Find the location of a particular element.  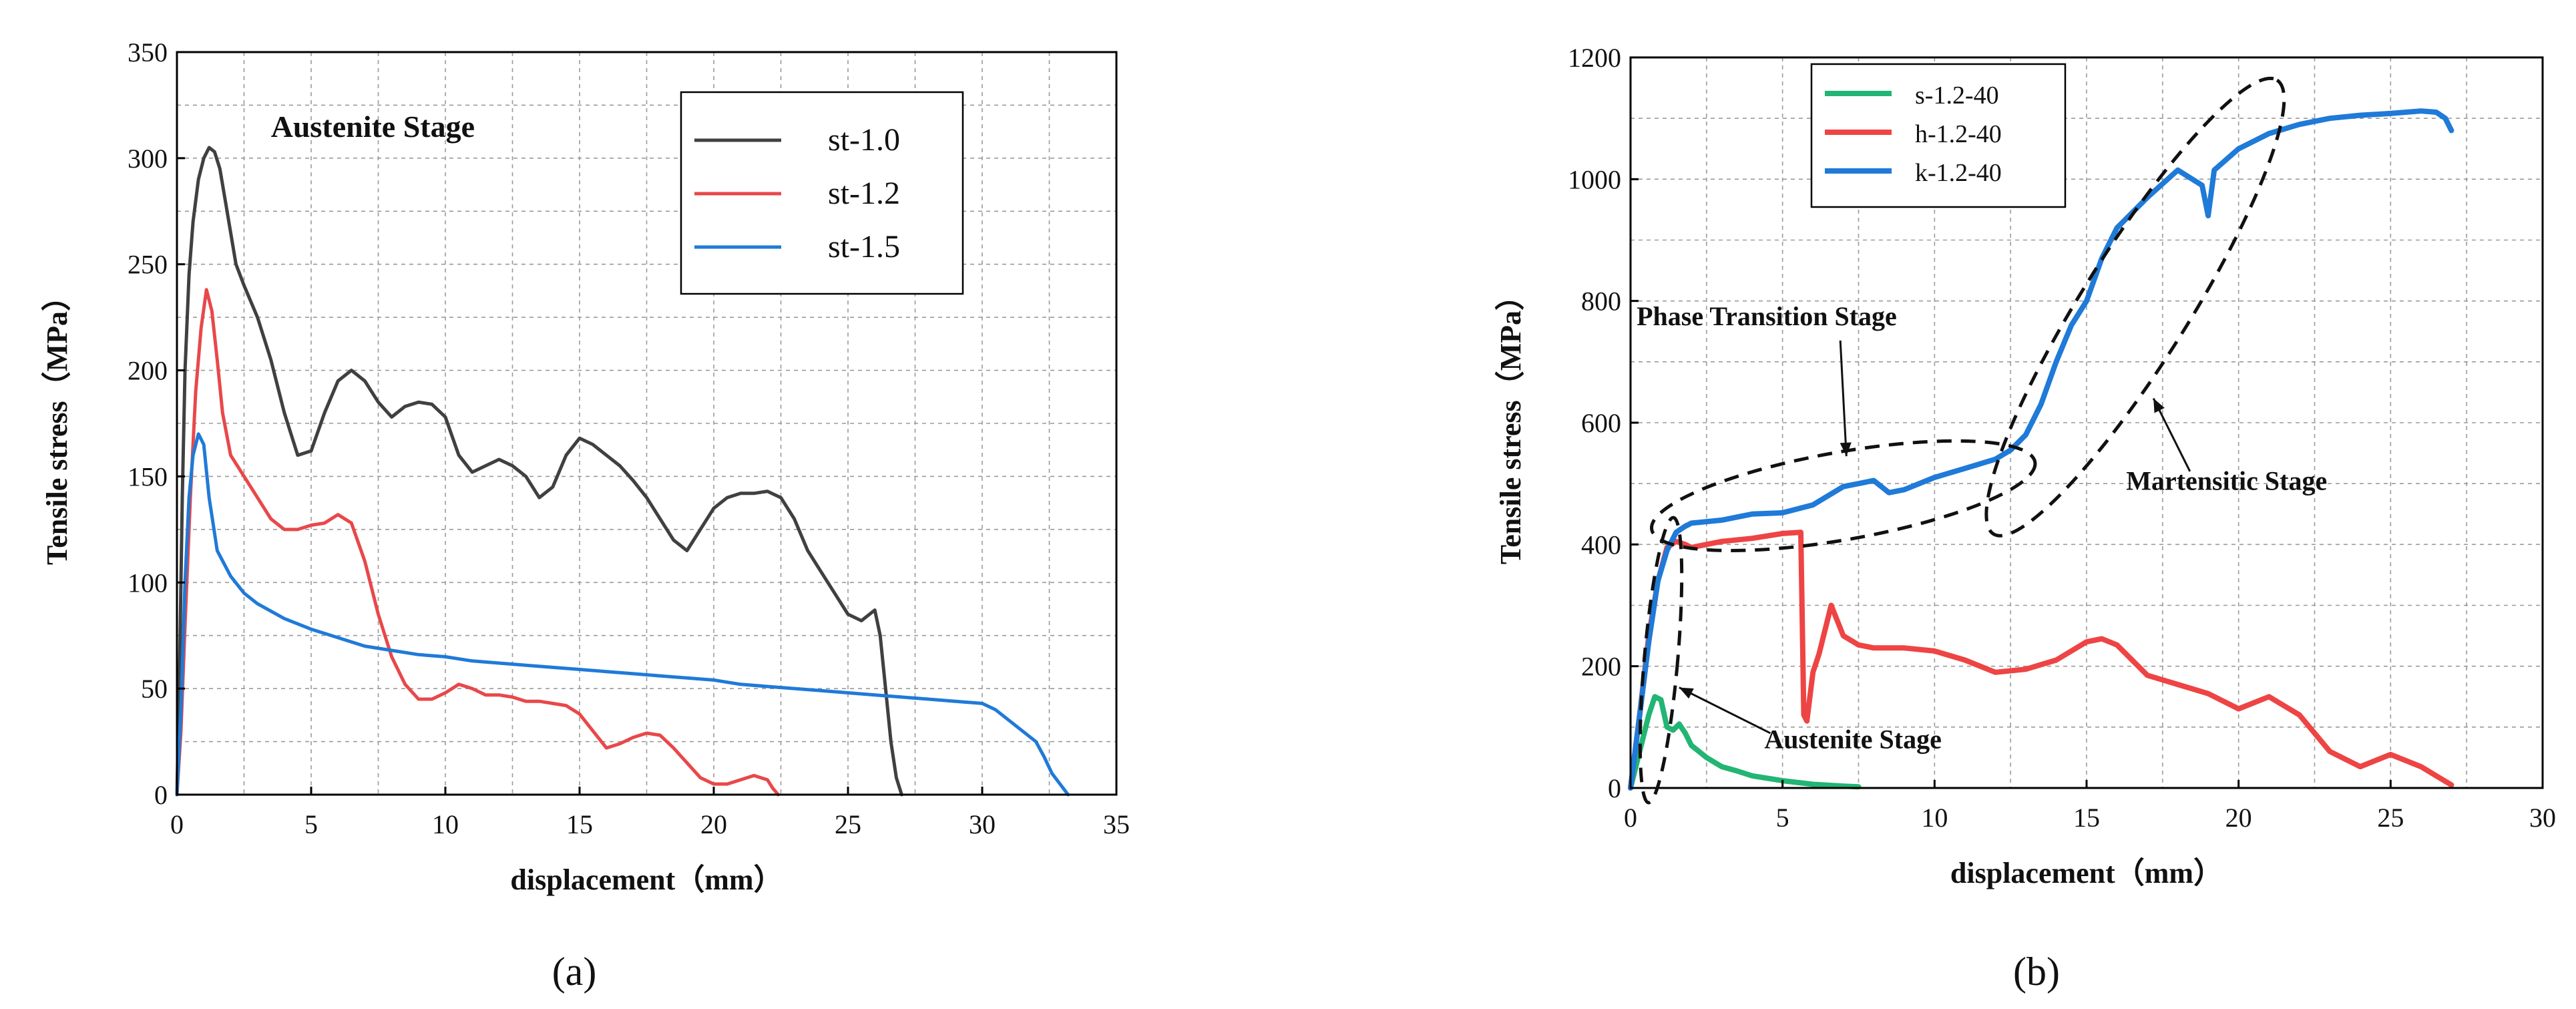

series-line-st-1.5 is located at coordinates (622, 614).